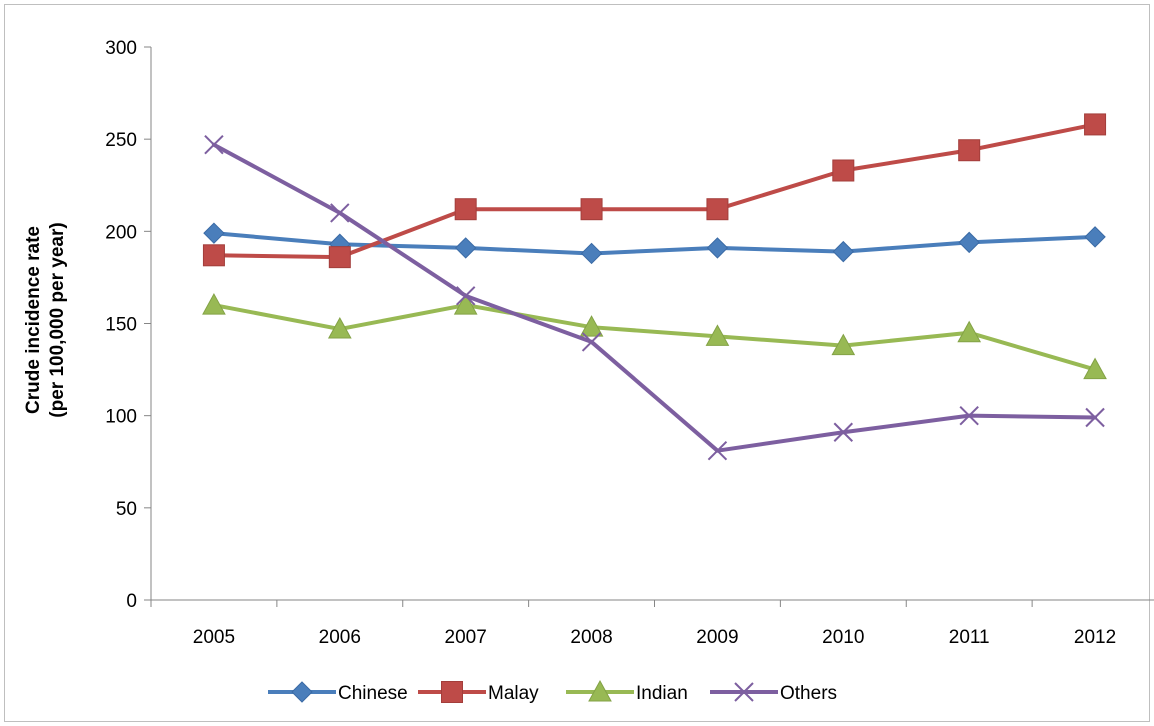 This screenshot has height=726, width=1154. Describe the element at coordinates (373, 693) in the screenshot. I see `legend-label-chinese: Chinese` at that location.